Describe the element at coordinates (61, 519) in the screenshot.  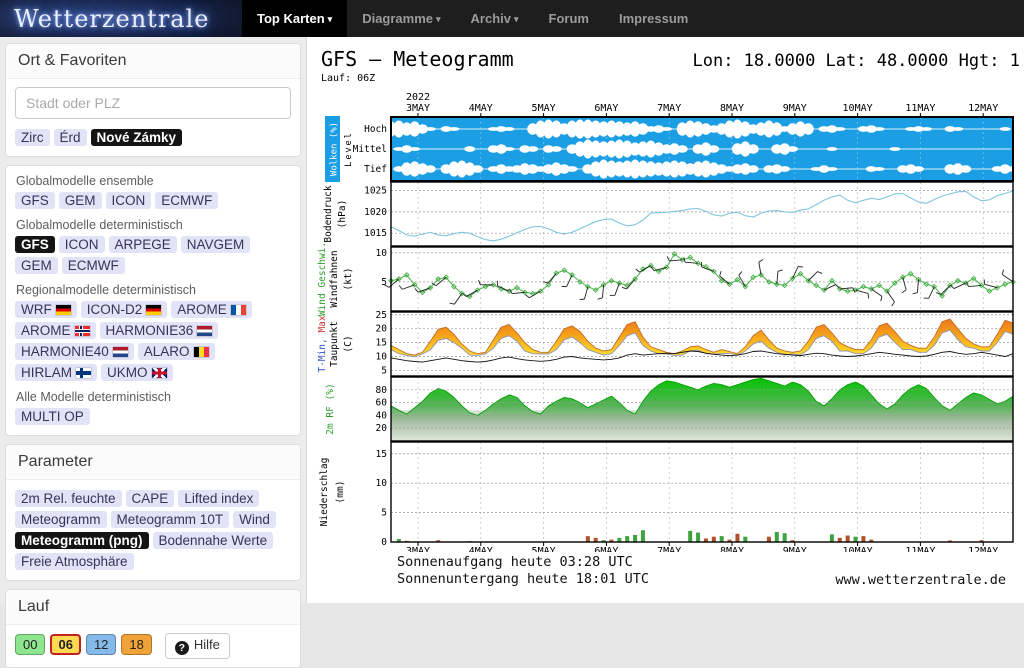
I see `parameter-meteogramm-button: Meteogramm` at that location.